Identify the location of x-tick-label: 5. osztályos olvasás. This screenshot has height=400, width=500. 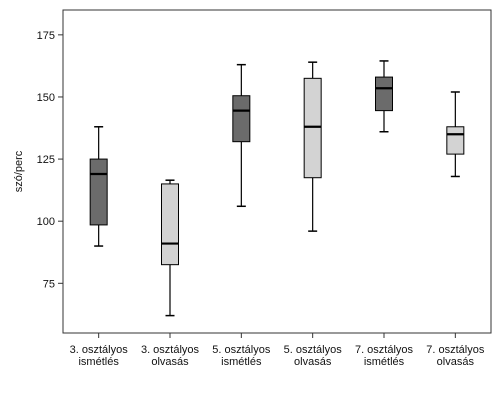
(313, 356).